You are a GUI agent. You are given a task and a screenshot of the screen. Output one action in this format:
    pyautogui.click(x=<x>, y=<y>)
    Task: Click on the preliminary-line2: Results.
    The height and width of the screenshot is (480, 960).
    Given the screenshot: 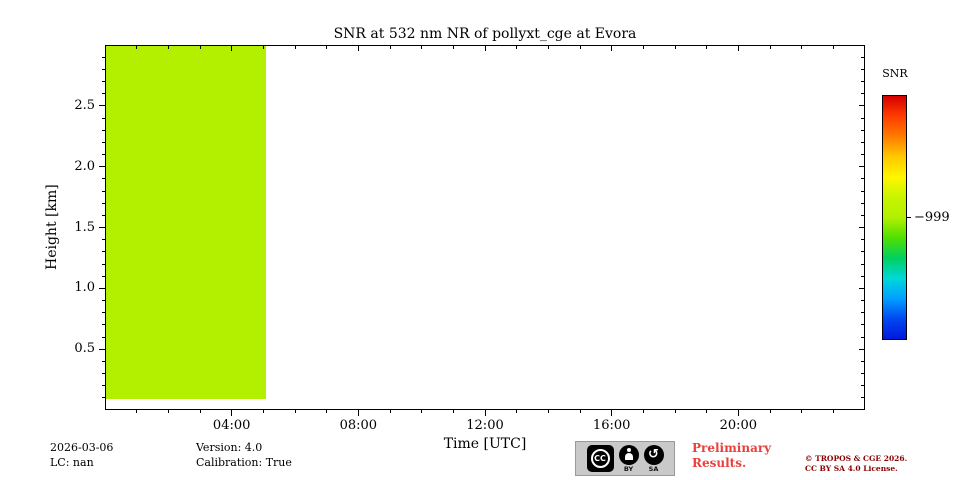 What is the action you would take?
    pyautogui.click(x=719, y=463)
    